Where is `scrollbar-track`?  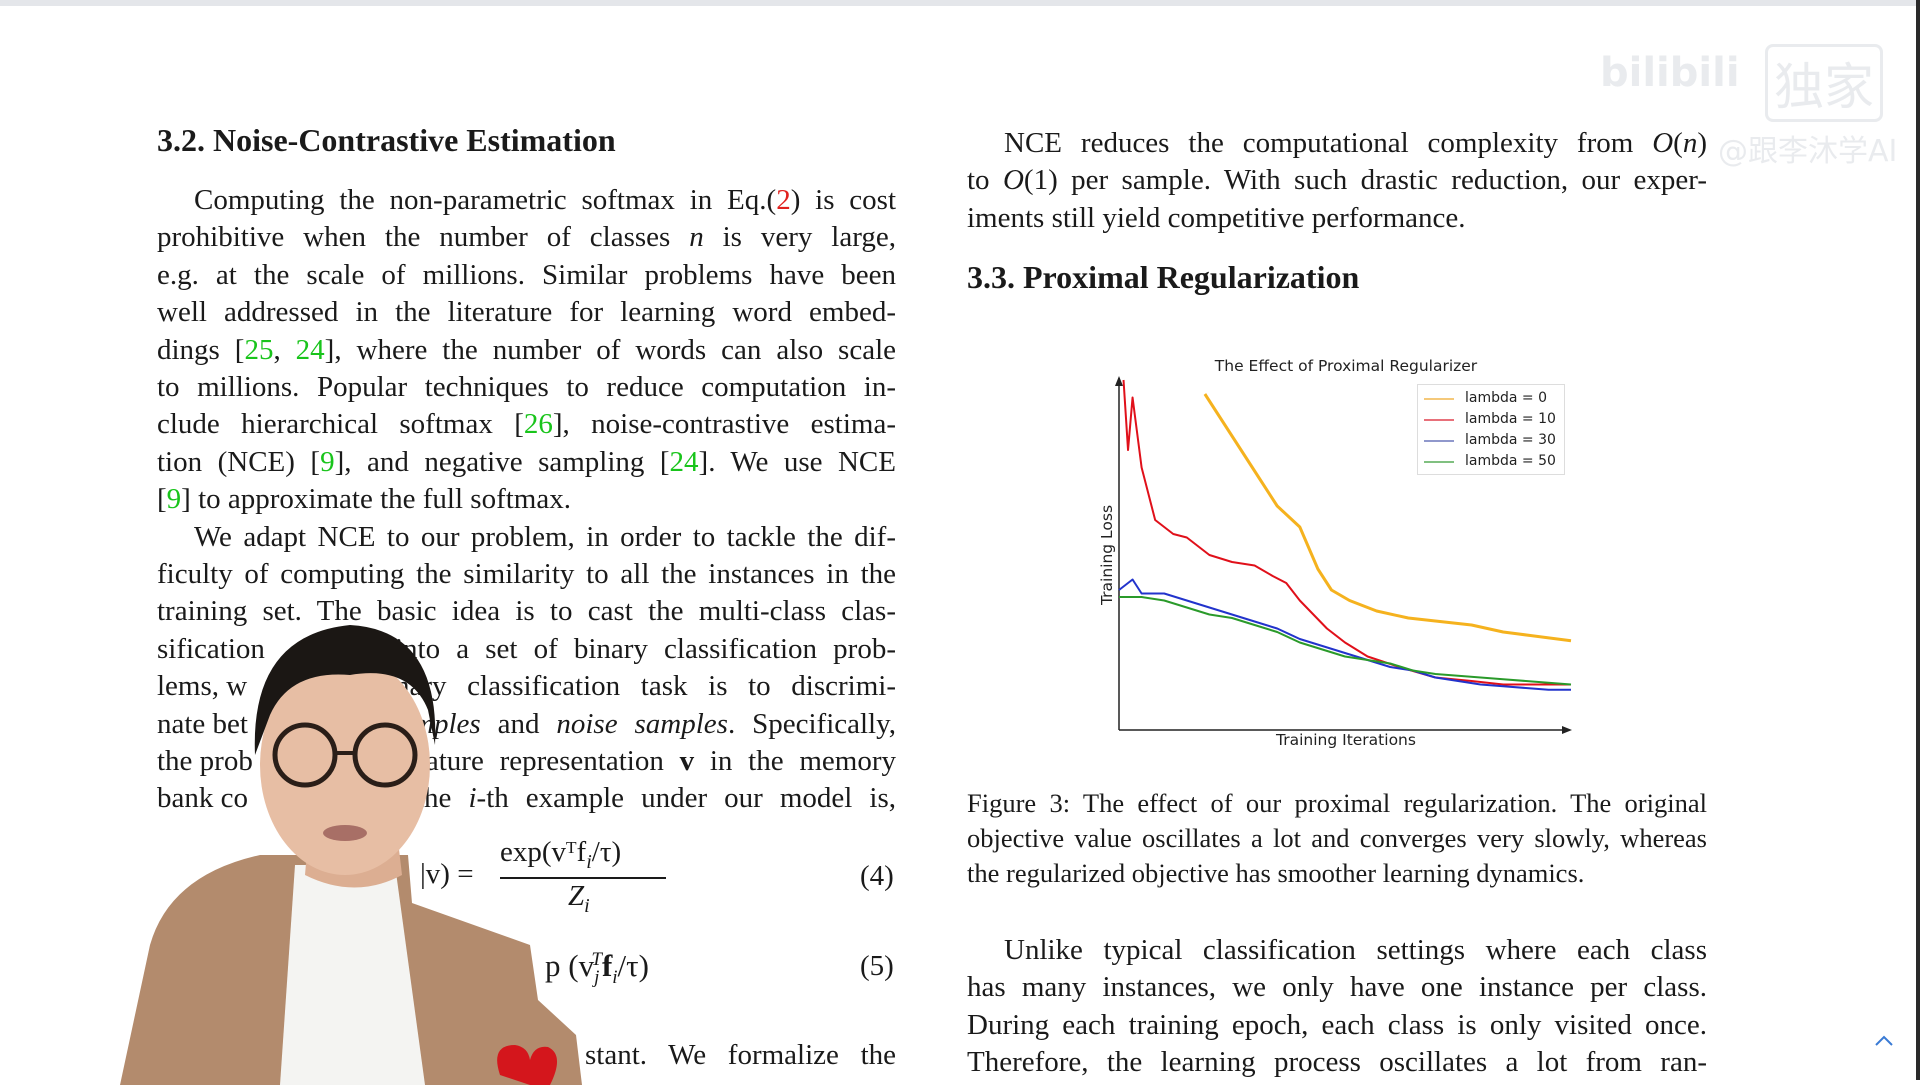
scrollbar-track is located at coordinates (1918, 540).